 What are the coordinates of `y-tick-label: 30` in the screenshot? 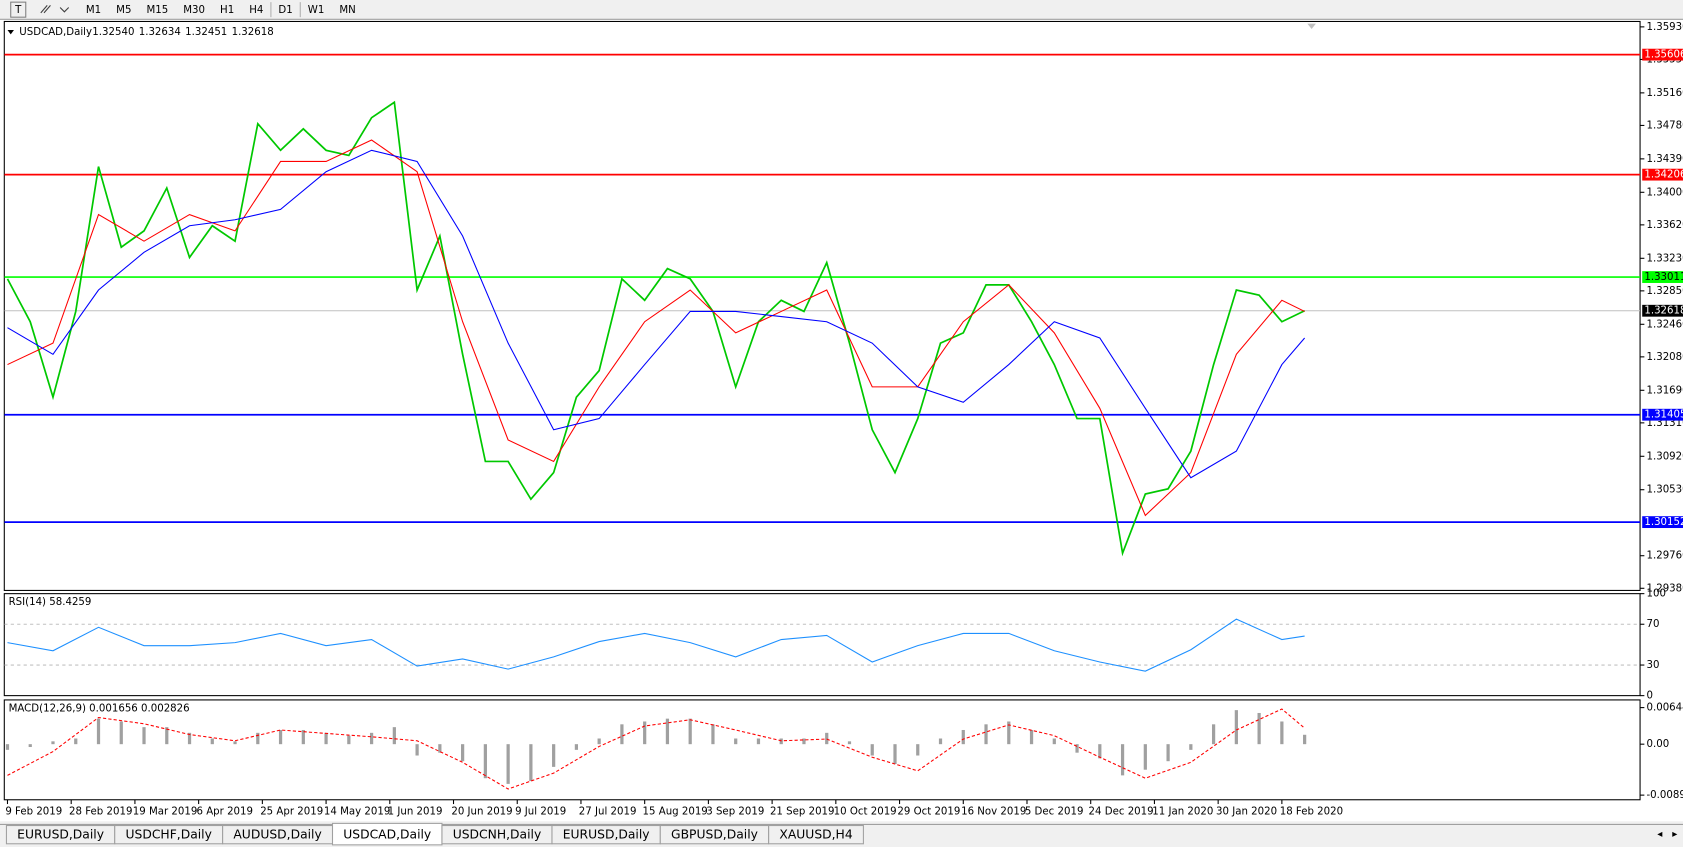 It's located at (1653, 665).